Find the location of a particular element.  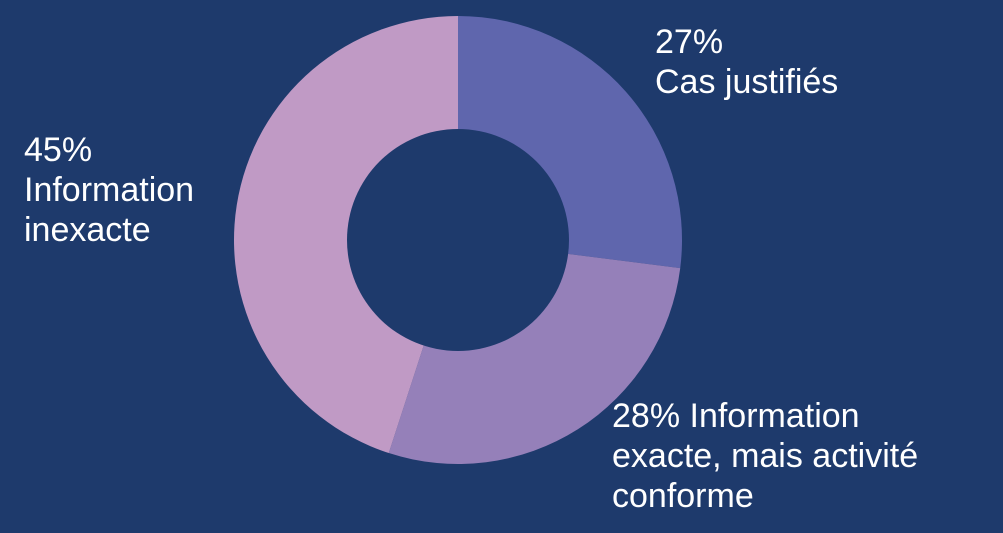

slice-label-line: conforme is located at coordinates (683, 496).